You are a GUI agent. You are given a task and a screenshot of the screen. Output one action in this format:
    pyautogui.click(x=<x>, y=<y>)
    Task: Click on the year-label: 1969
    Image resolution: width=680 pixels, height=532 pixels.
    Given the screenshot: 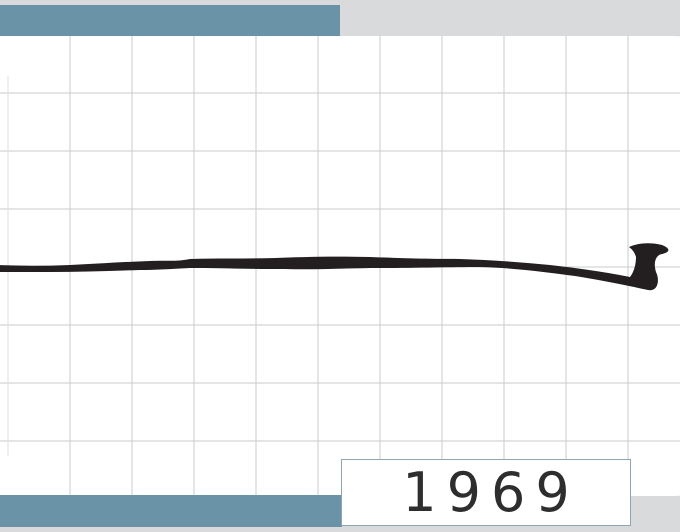 What is the action you would take?
    pyautogui.click(x=491, y=492)
    